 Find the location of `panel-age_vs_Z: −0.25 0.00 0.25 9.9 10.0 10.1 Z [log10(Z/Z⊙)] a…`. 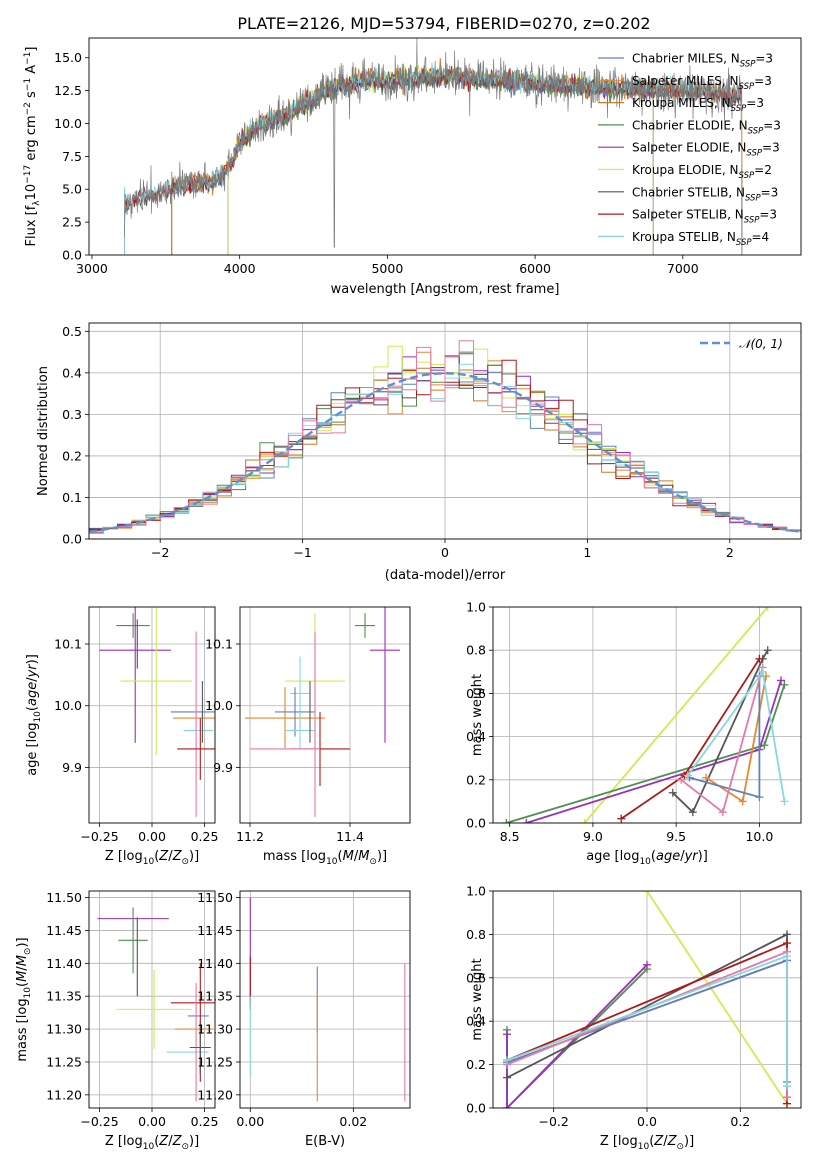

panel-age_vs_Z: −0.25 0.00 0.25 9.9 10.0 10.1 Z [log10(Z/Z⊙)] a… is located at coordinates (122, 736).